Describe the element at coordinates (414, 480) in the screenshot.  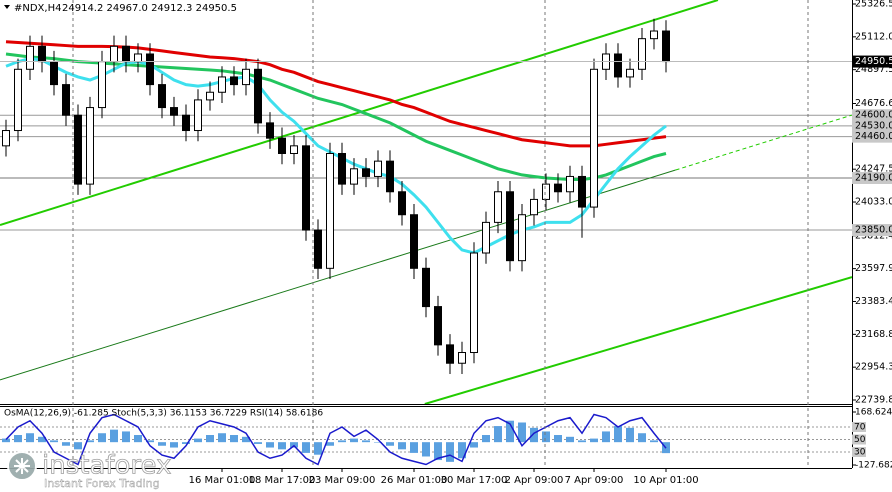
I see `x-tick-label: 26 Mar 01:00` at that location.